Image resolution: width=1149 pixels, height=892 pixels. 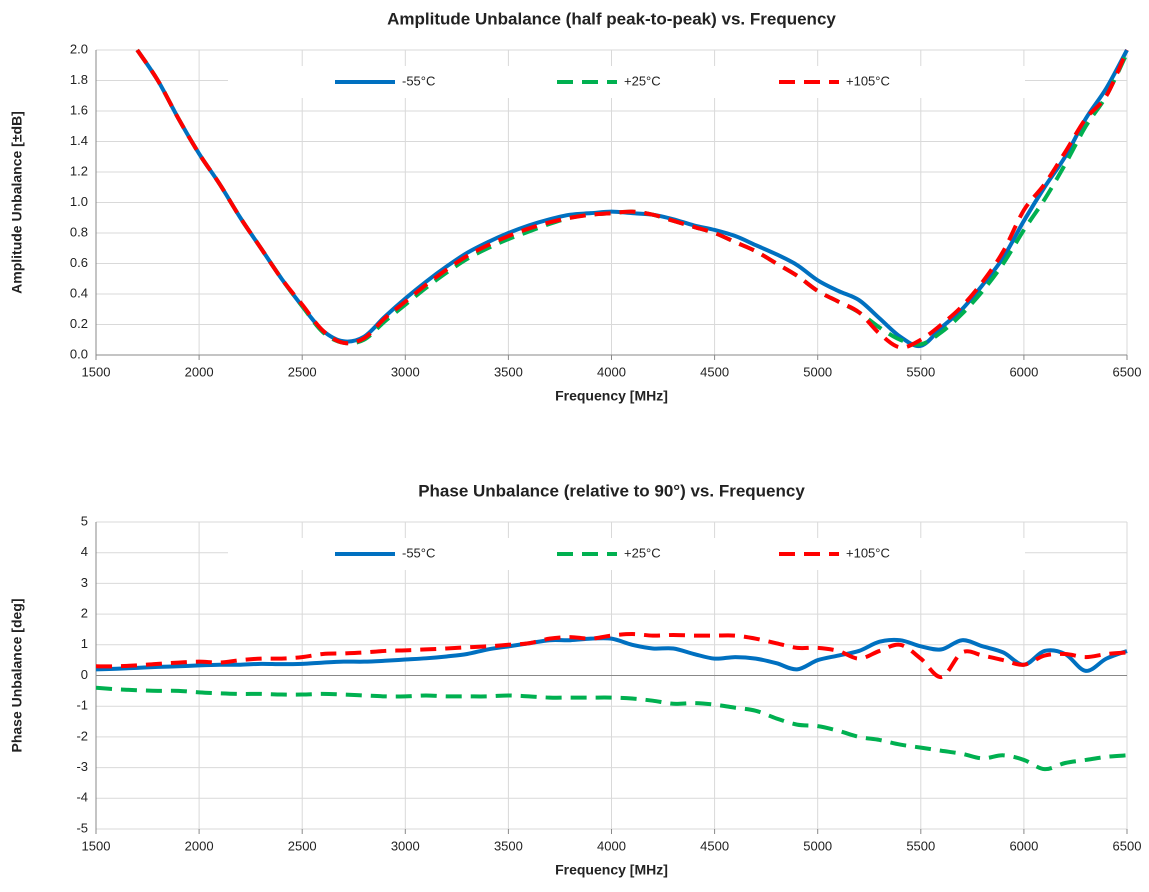 I want to click on y-tick-label: 1.0, so click(x=79, y=201).